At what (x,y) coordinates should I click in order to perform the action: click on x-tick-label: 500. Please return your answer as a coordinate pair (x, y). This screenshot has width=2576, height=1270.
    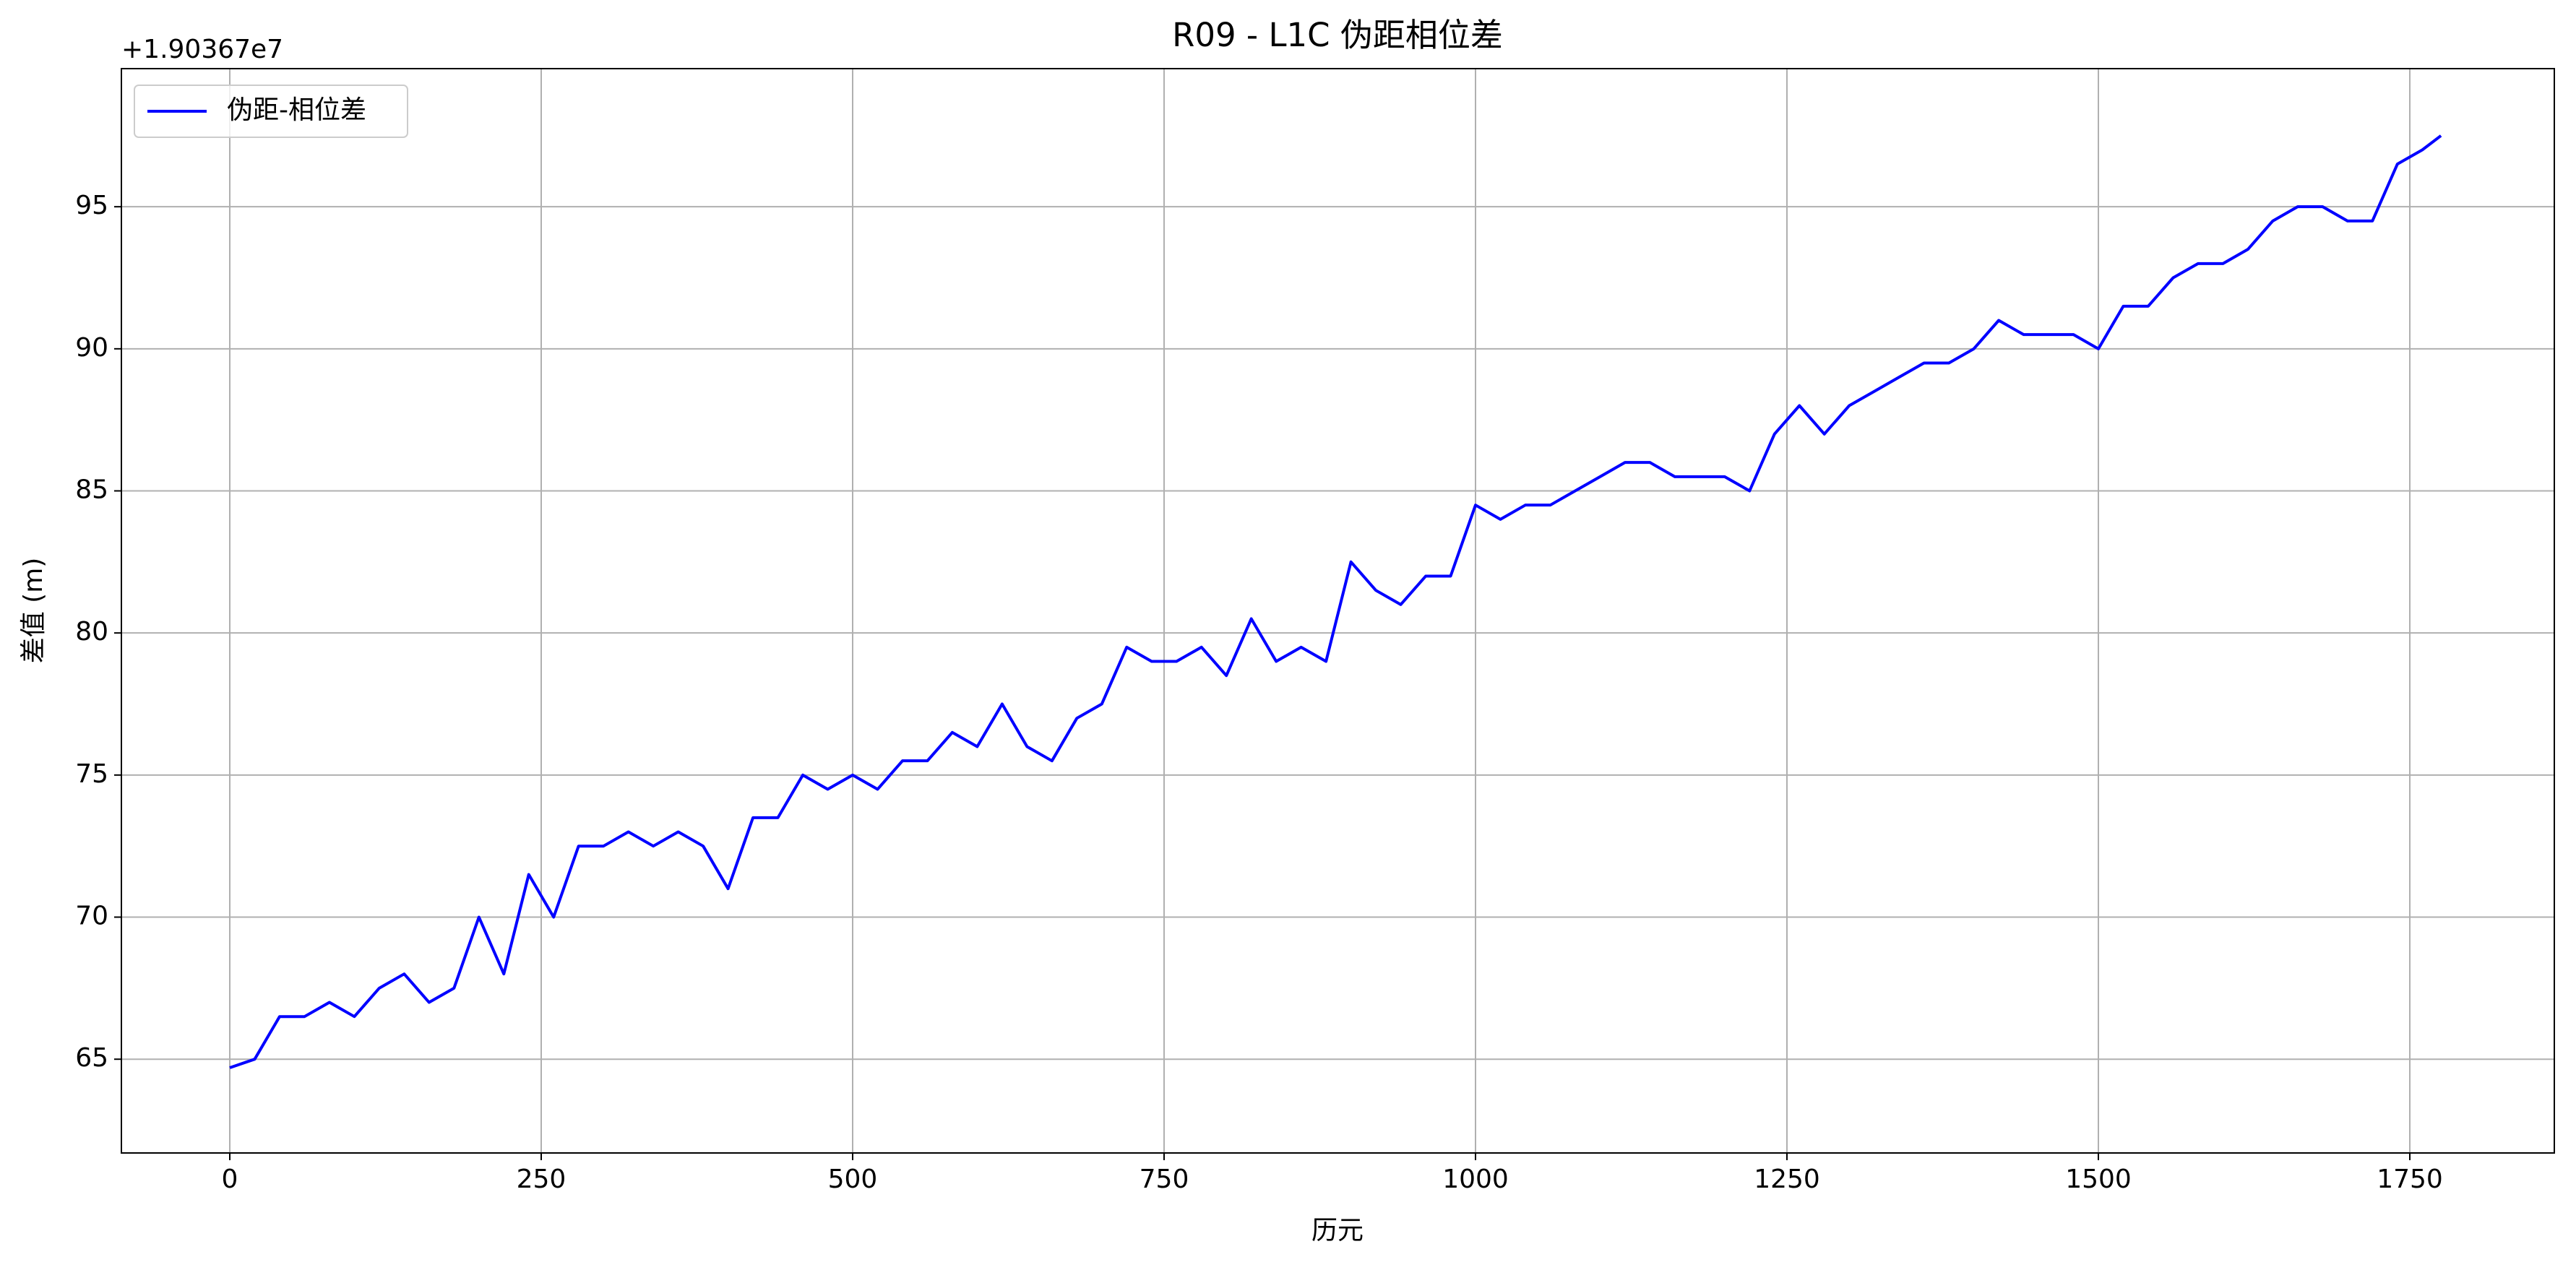
    Looking at the image, I should click on (853, 1179).